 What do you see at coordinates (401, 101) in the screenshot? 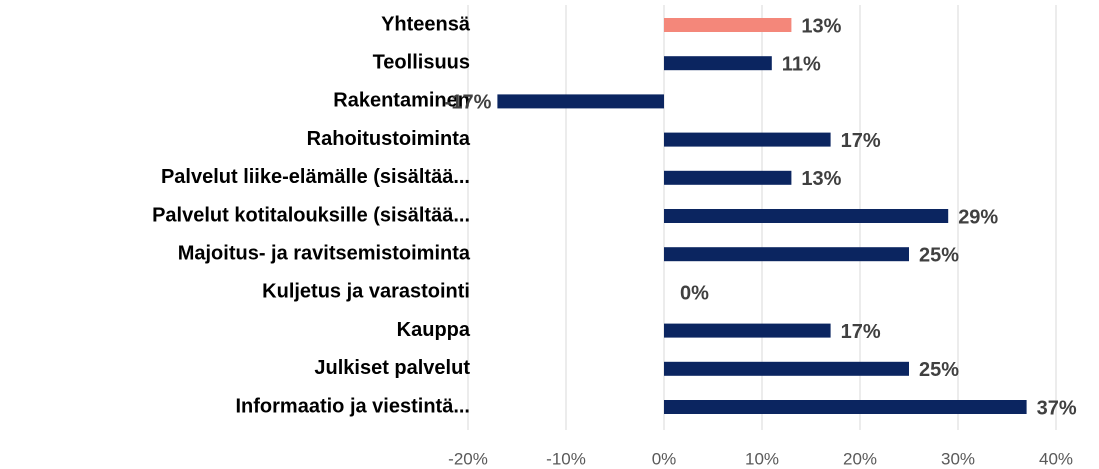
I see `category-label: Rakentaminen` at bounding box center [401, 101].